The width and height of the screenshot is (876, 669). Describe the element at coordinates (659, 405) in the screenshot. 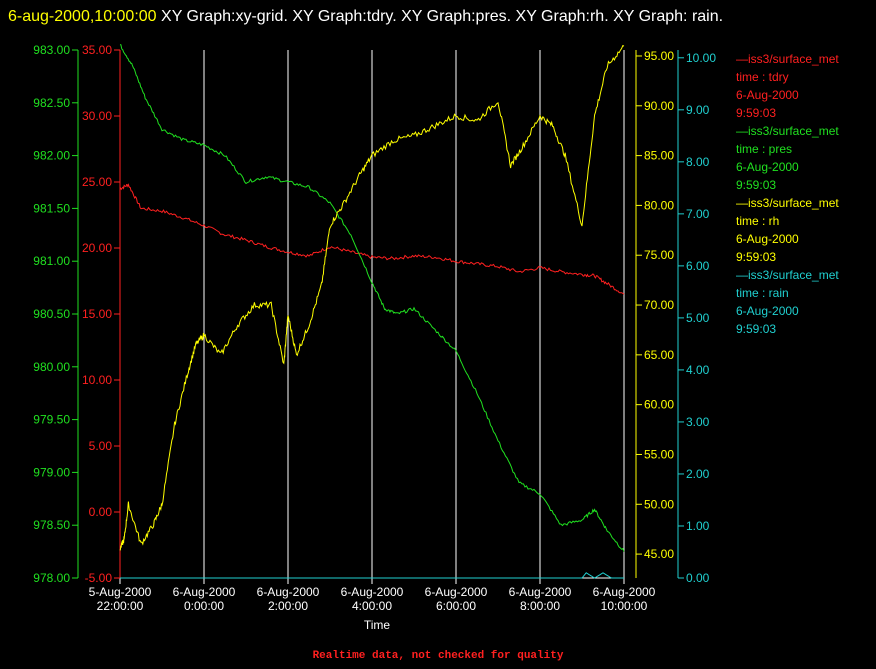

I see `rh-tick-label: 60.00` at that location.